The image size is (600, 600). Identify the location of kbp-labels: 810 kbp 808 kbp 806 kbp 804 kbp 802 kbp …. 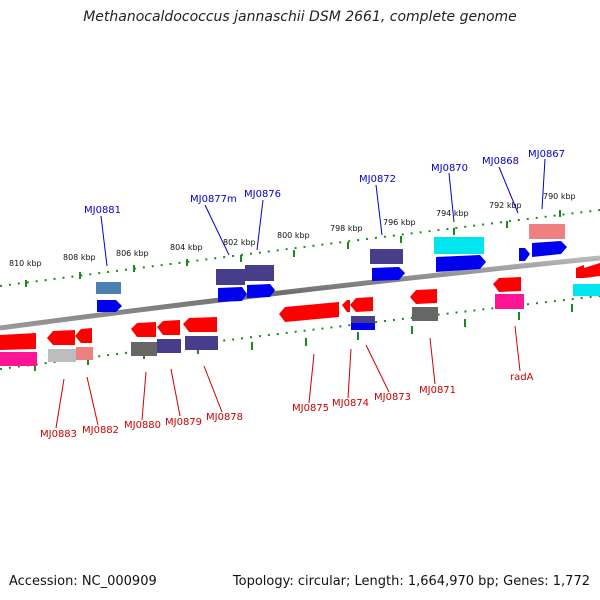
(292, 230).